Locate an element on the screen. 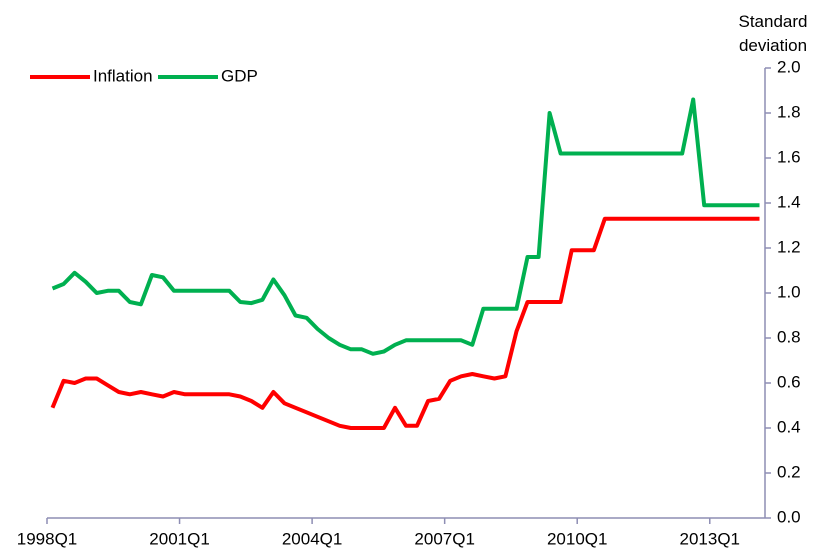  y-tick-label: 0.4 is located at coordinates (789, 426).